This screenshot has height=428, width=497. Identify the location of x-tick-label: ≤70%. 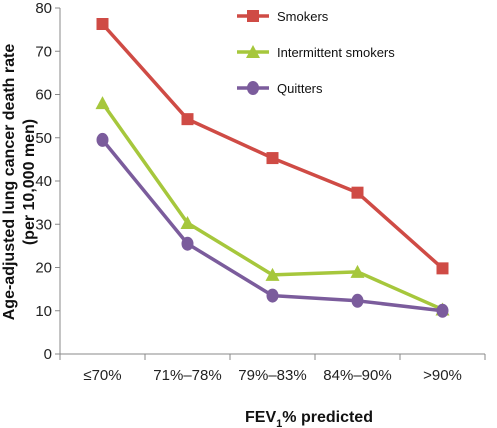
(102, 375).